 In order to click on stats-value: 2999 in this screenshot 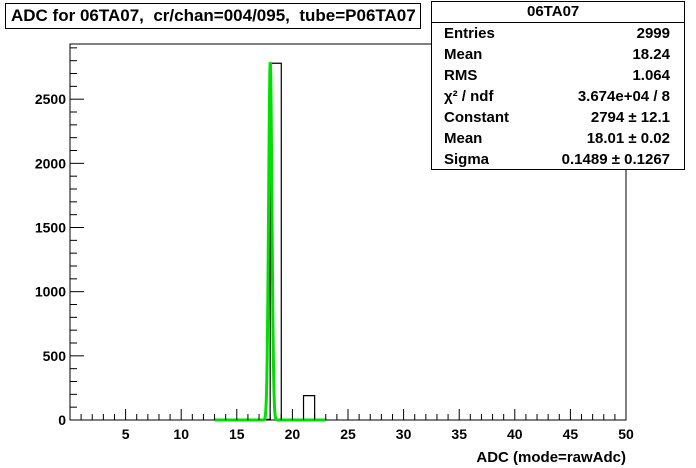, I will do `click(653, 33)`.